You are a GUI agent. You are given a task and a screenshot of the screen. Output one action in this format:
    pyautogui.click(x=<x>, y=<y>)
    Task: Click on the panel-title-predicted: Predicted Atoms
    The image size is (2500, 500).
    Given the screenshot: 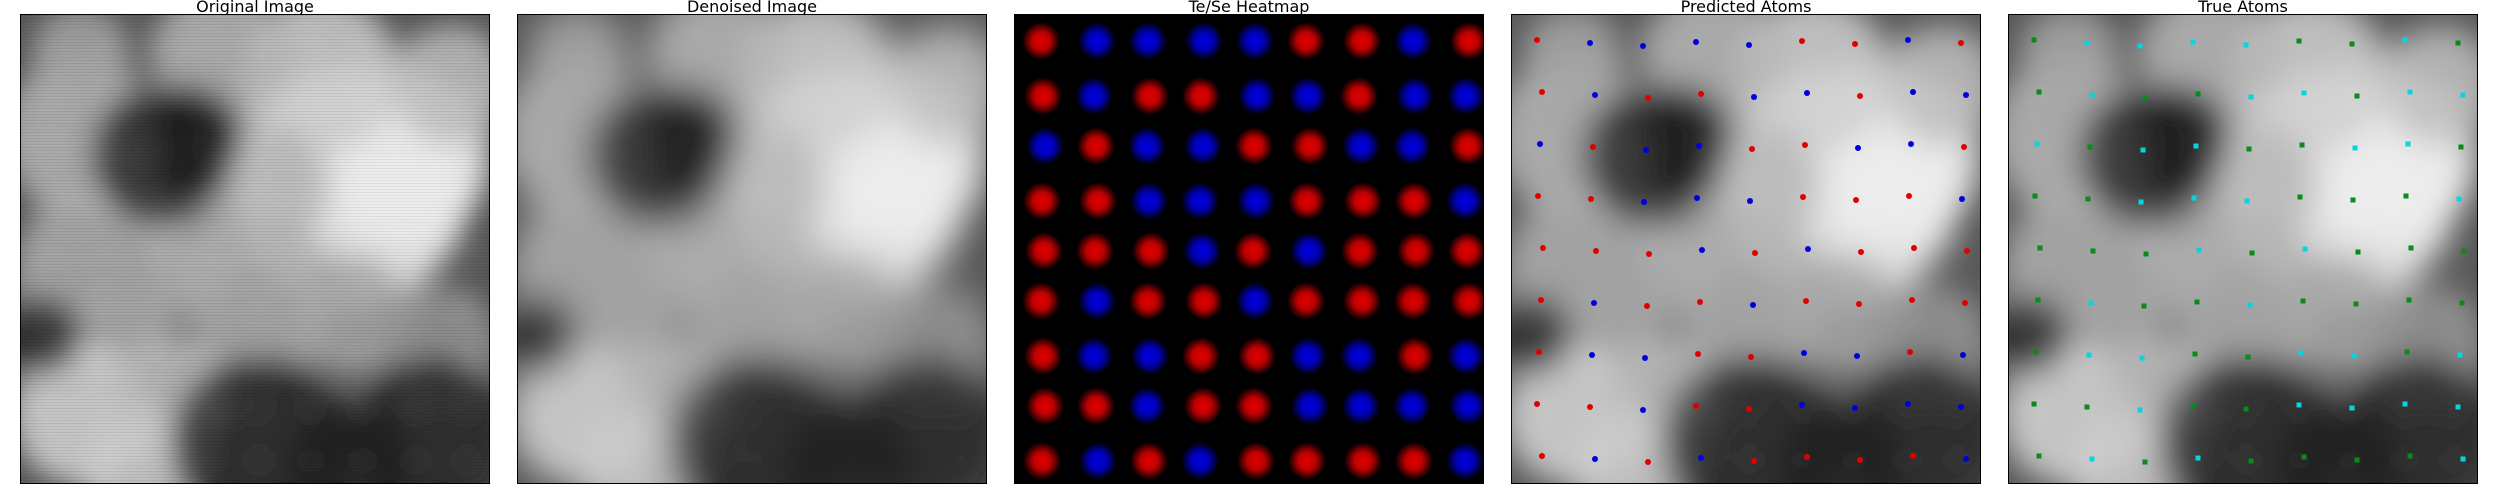 What is the action you would take?
    pyautogui.click(x=1746, y=7)
    